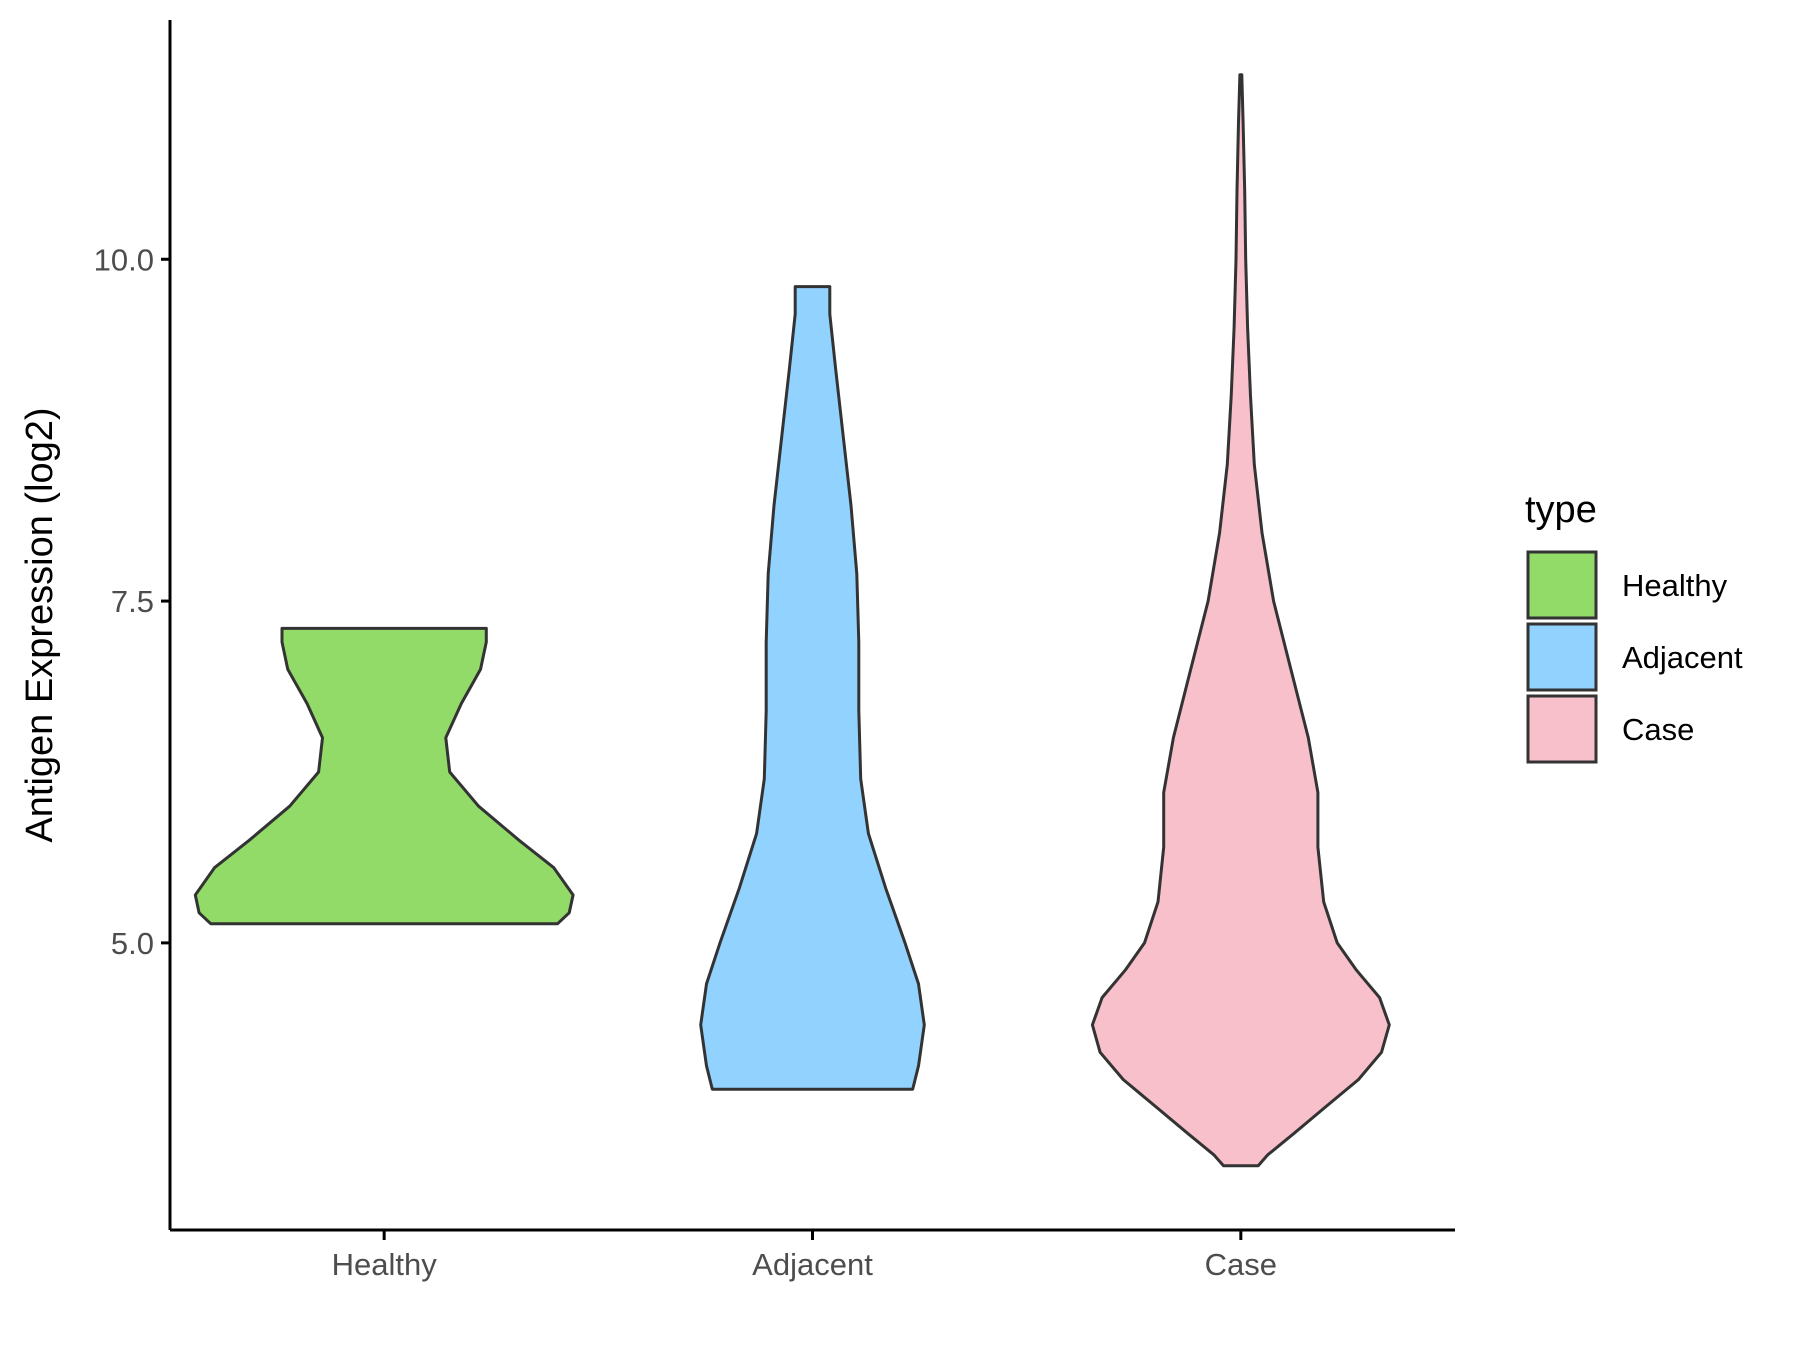 This screenshot has width=1800, height=1350. I want to click on violin-case, so click(1240, 620).